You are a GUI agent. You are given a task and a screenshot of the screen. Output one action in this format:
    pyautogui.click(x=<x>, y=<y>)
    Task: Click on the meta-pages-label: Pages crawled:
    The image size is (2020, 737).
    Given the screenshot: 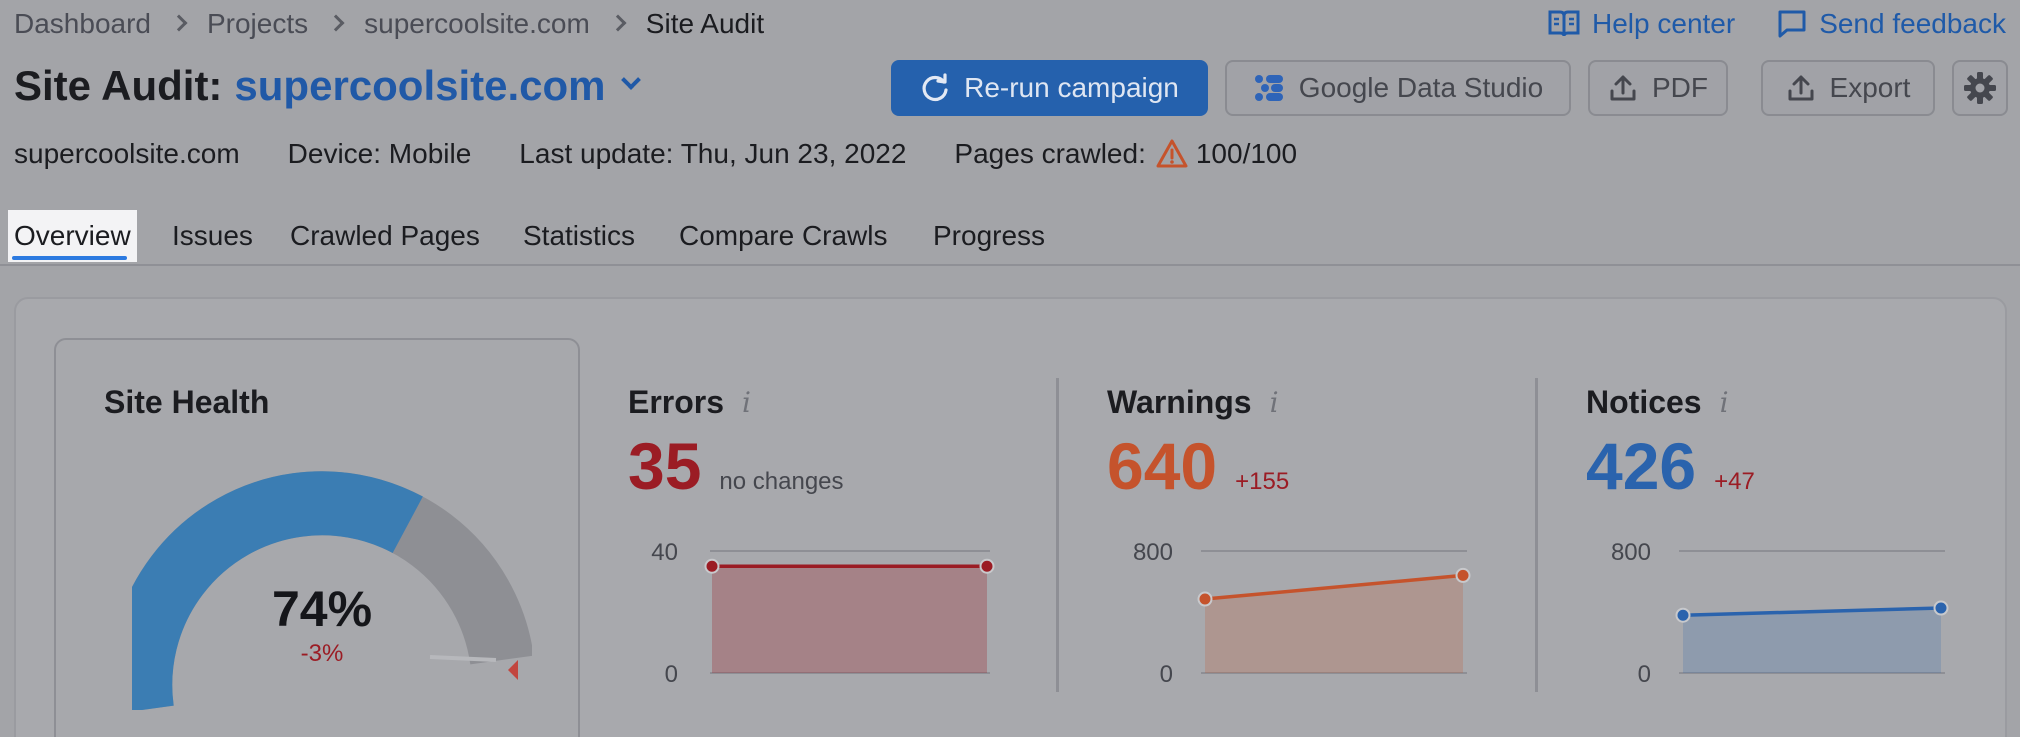 What is the action you would take?
    pyautogui.click(x=1050, y=153)
    